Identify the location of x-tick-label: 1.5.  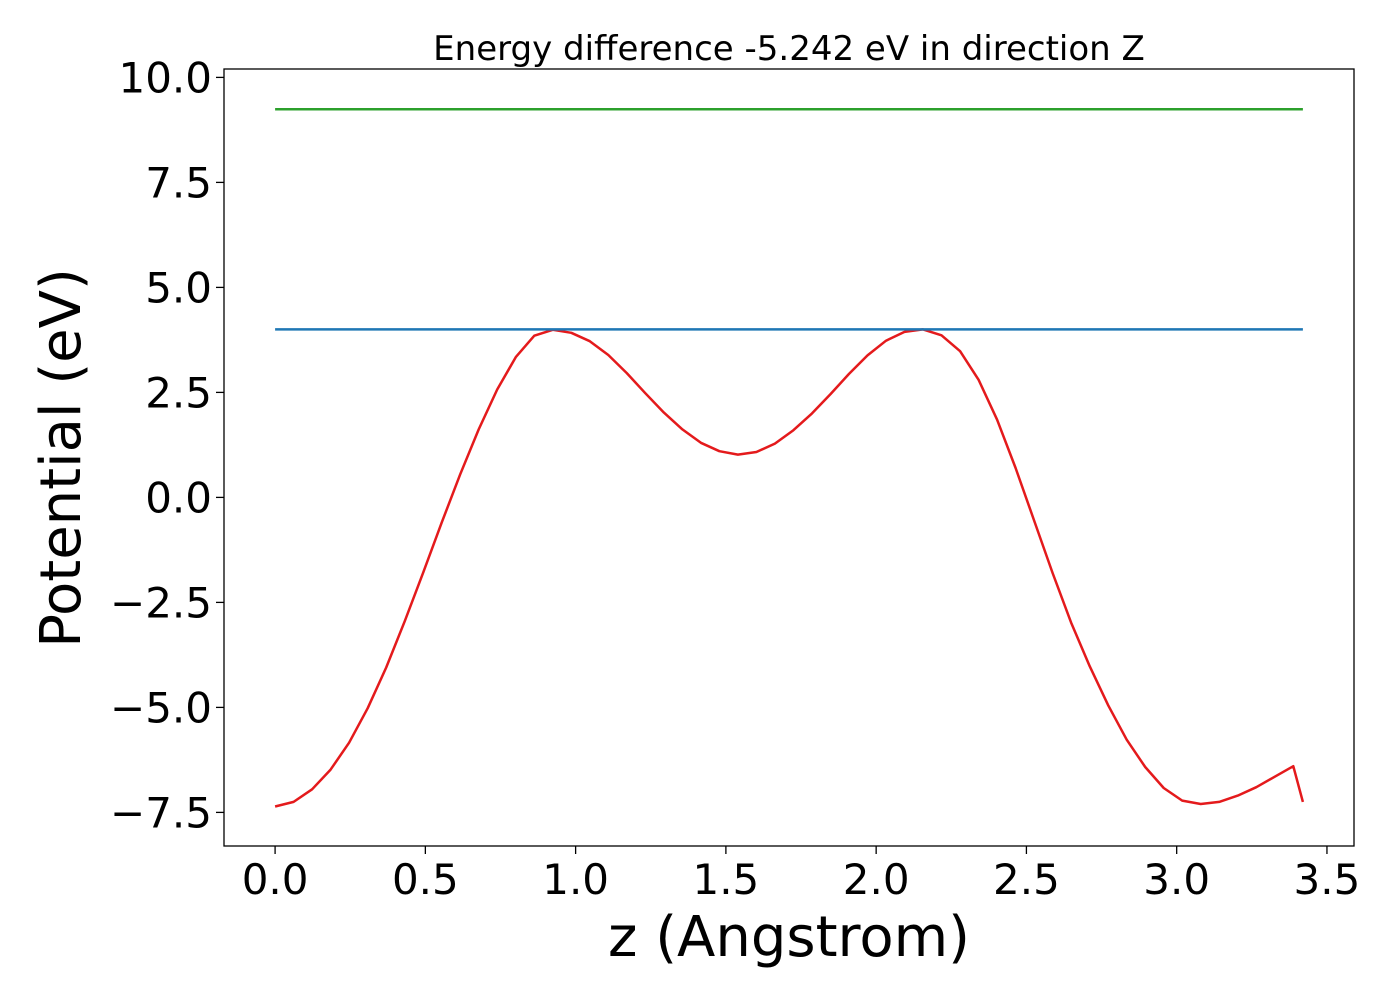
(725, 879).